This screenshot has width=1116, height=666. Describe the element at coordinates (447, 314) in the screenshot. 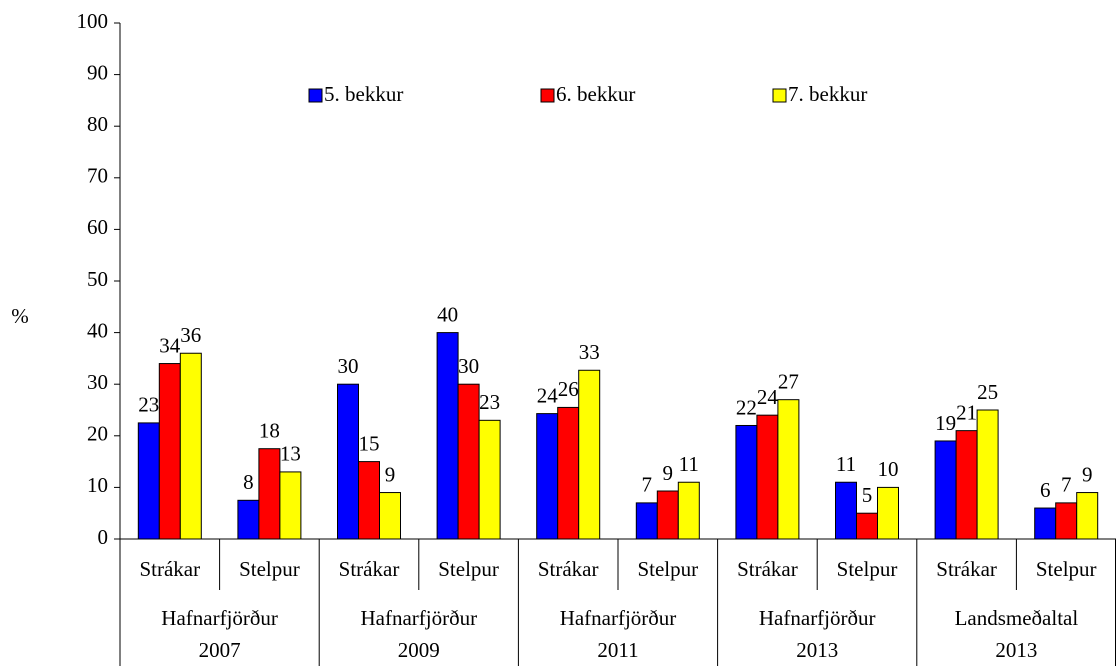

I see `data-label: 40` at that location.